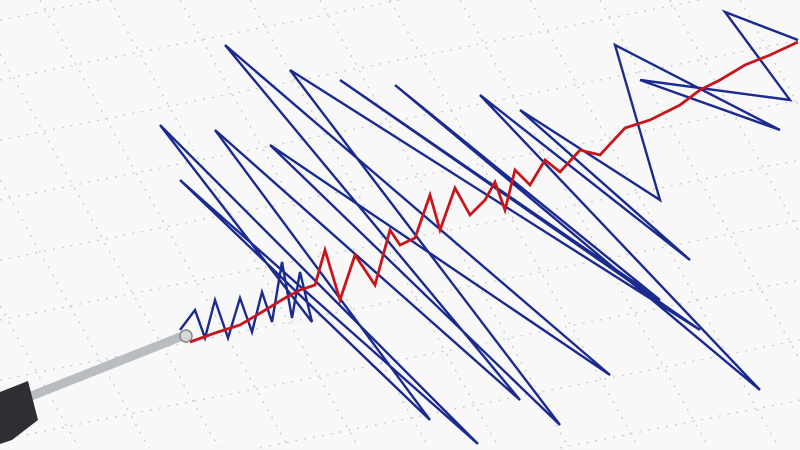 This screenshot has height=450, width=800. I want to click on stylus-tip, so click(186, 336).